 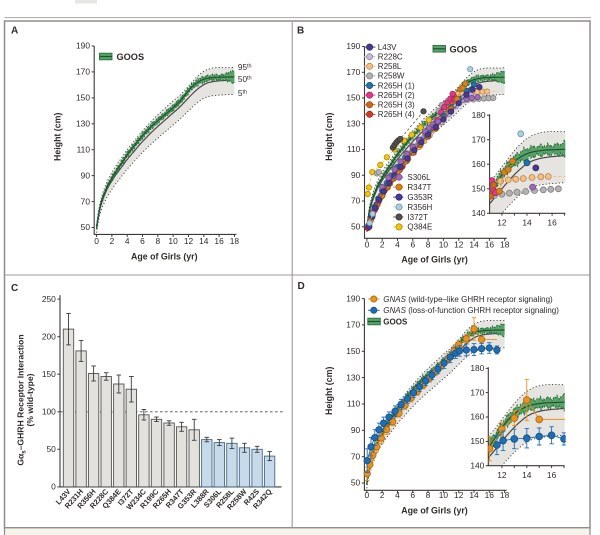 What do you see at coordinates (419, 207) in the screenshot?
I see `svg-text: R356H` at bounding box center [419, 207].